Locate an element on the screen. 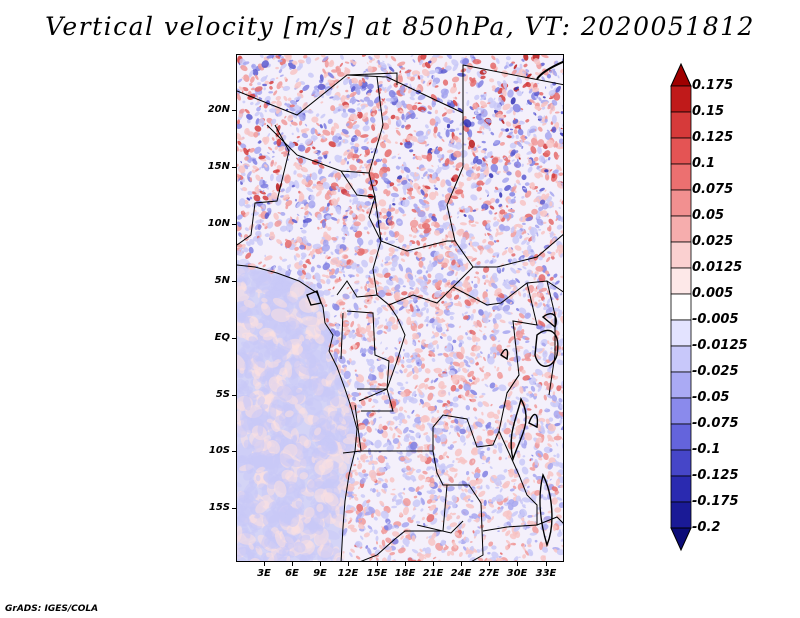  lon-label: 15E is located at coordinates (377, 573).